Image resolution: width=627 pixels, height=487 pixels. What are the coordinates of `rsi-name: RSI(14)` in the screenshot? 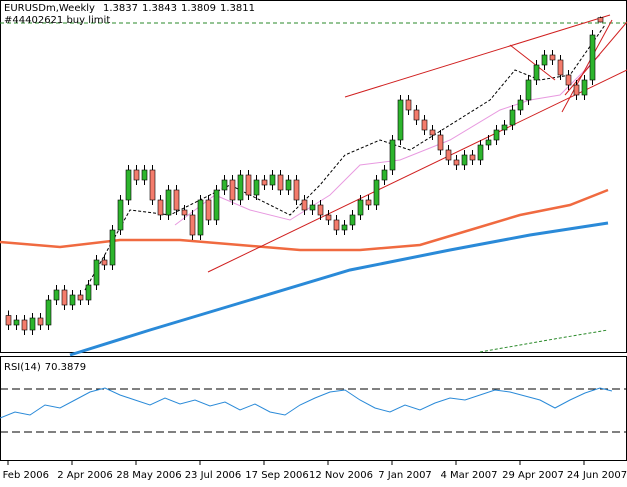 It's located at (22, 367).